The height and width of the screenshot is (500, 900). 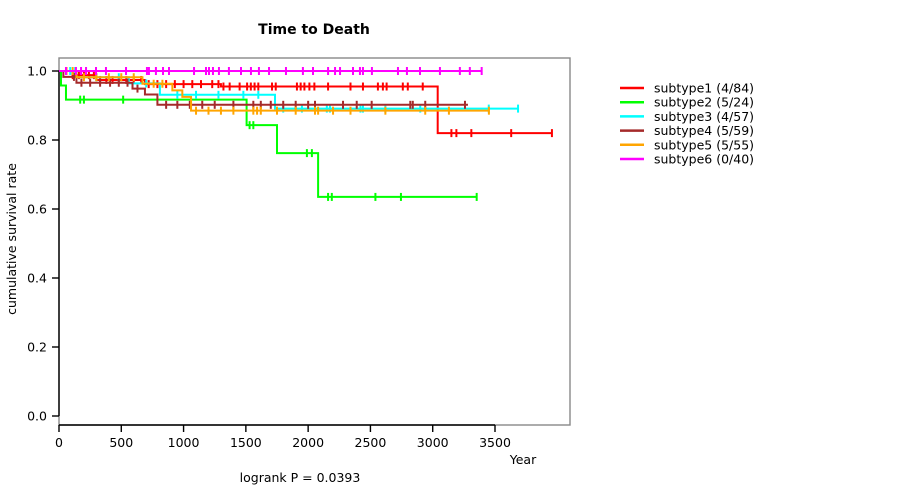 What do you see at coordinates (308, 442) in the screenshot?
I see `x-tick-label: 2000` at bounding box center [308, 442].